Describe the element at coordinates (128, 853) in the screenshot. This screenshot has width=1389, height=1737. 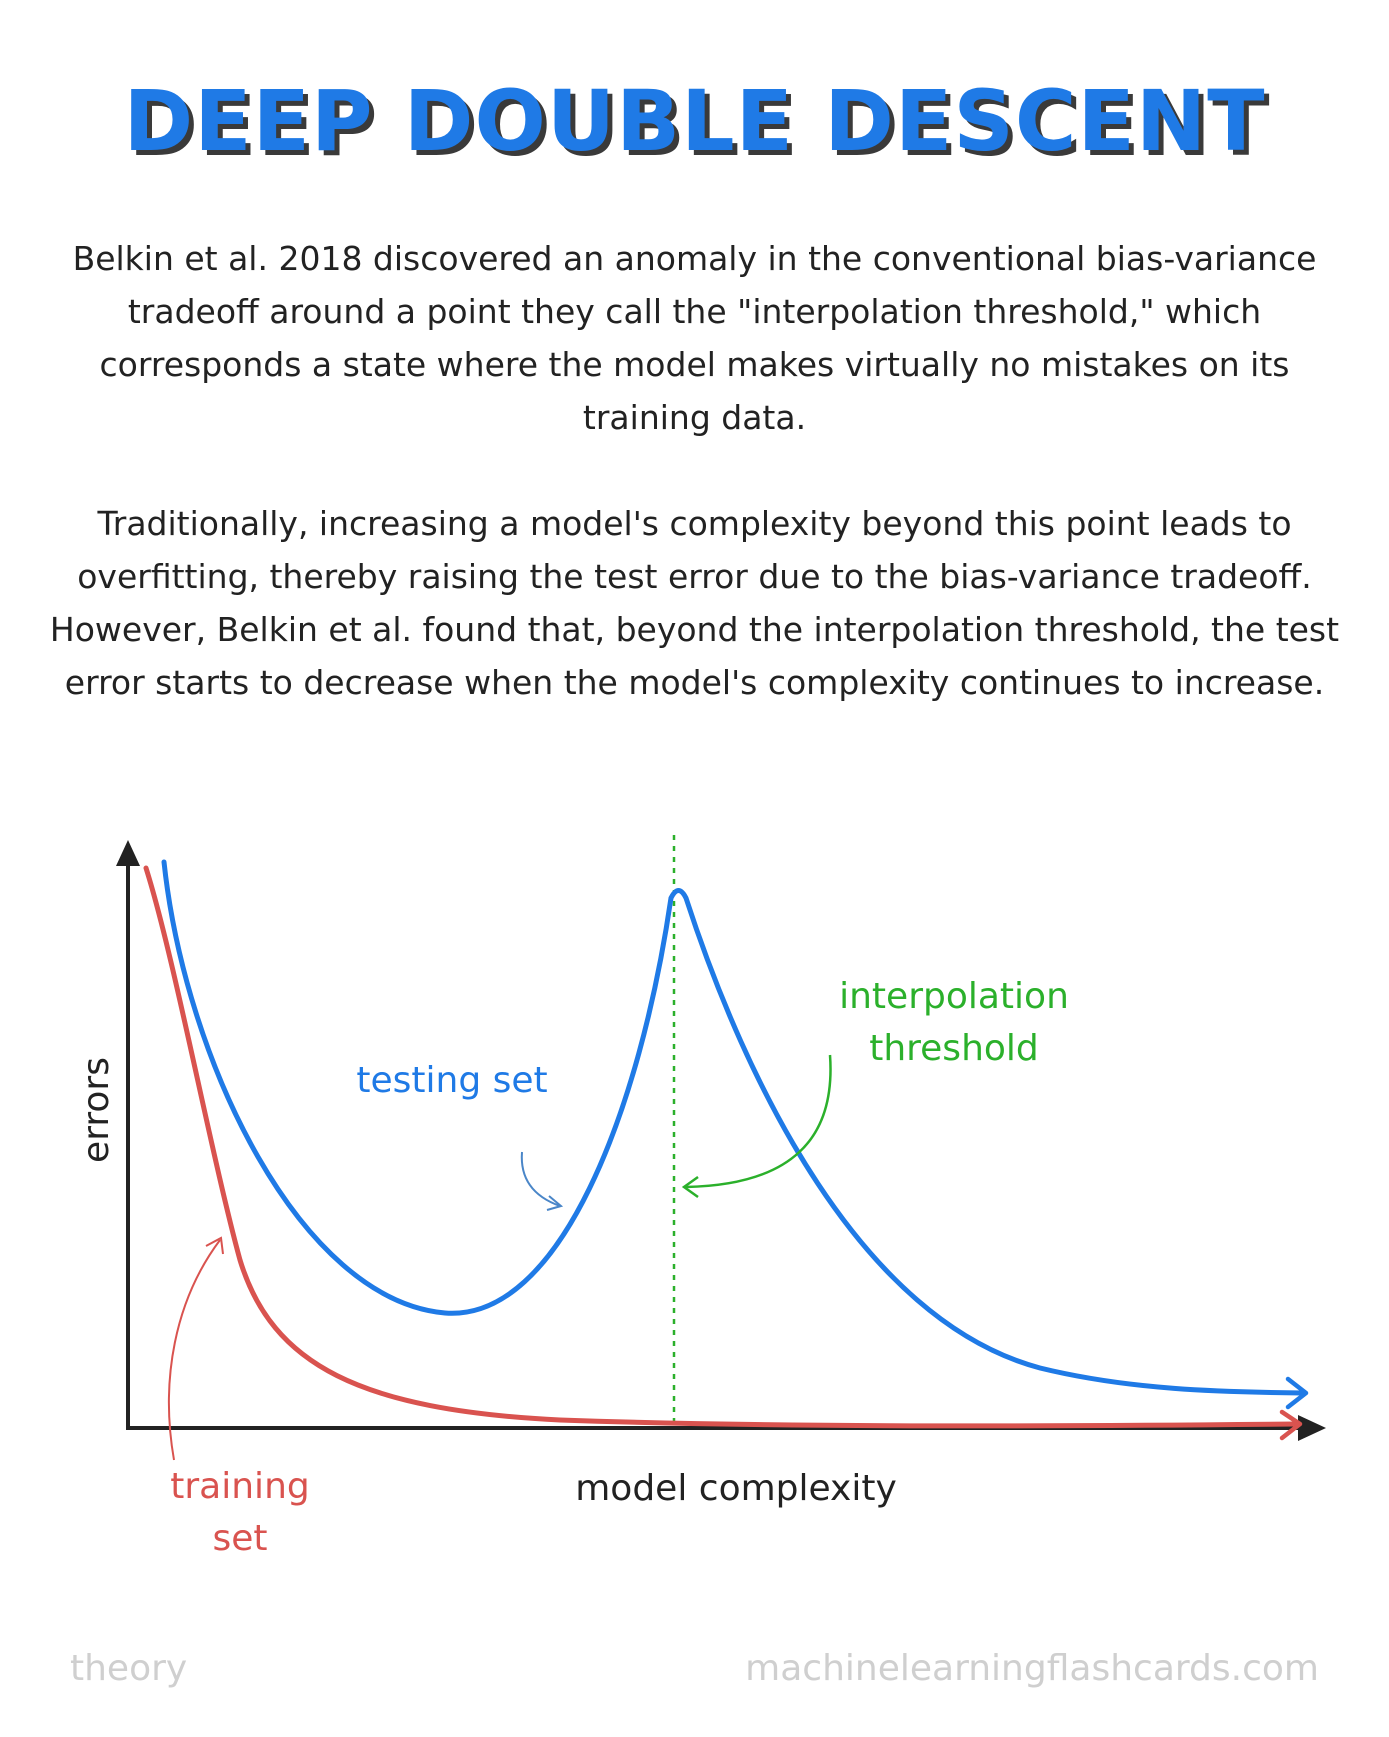
I see `y-axis-arrowhead` at that location.